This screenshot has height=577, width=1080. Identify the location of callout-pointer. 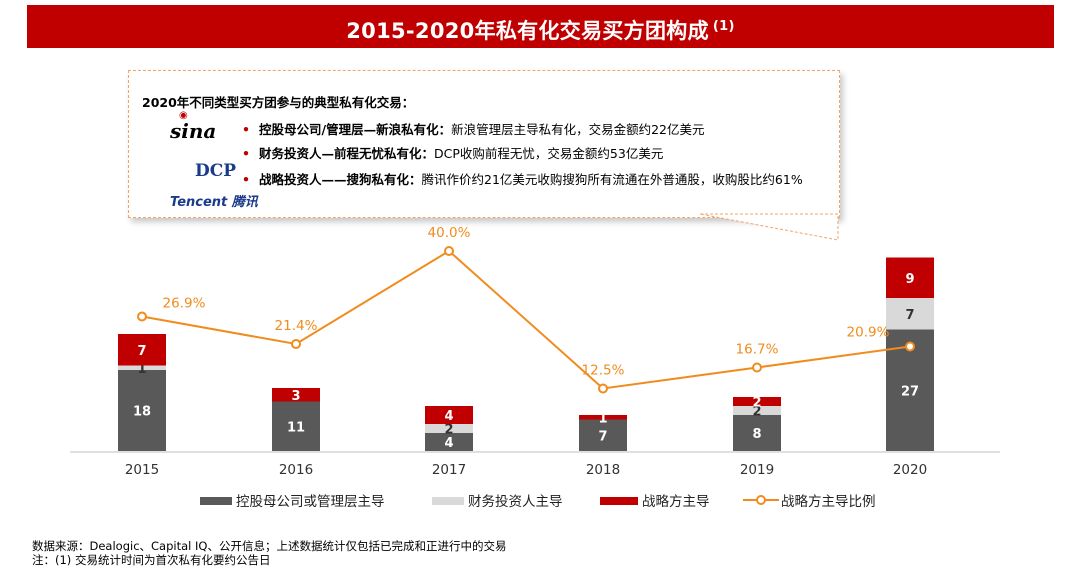
(769, 227).